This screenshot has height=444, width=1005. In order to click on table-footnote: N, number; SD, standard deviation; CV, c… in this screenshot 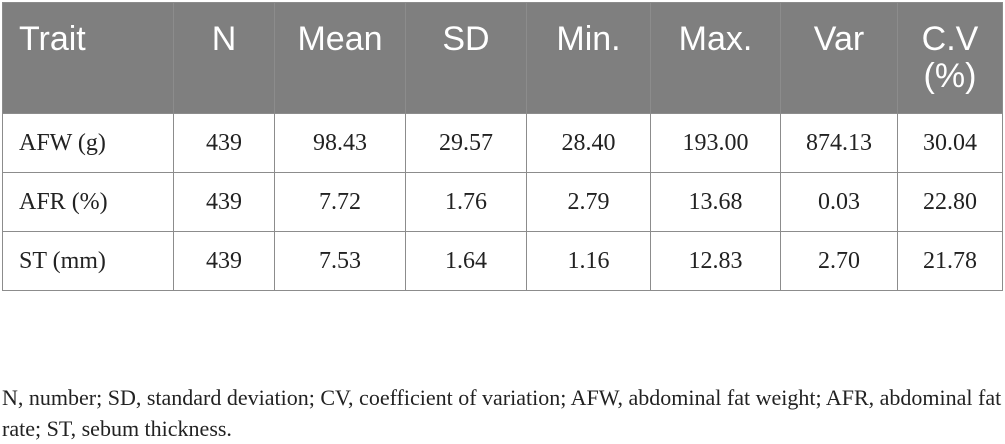, I will do `click(502, 413)`.